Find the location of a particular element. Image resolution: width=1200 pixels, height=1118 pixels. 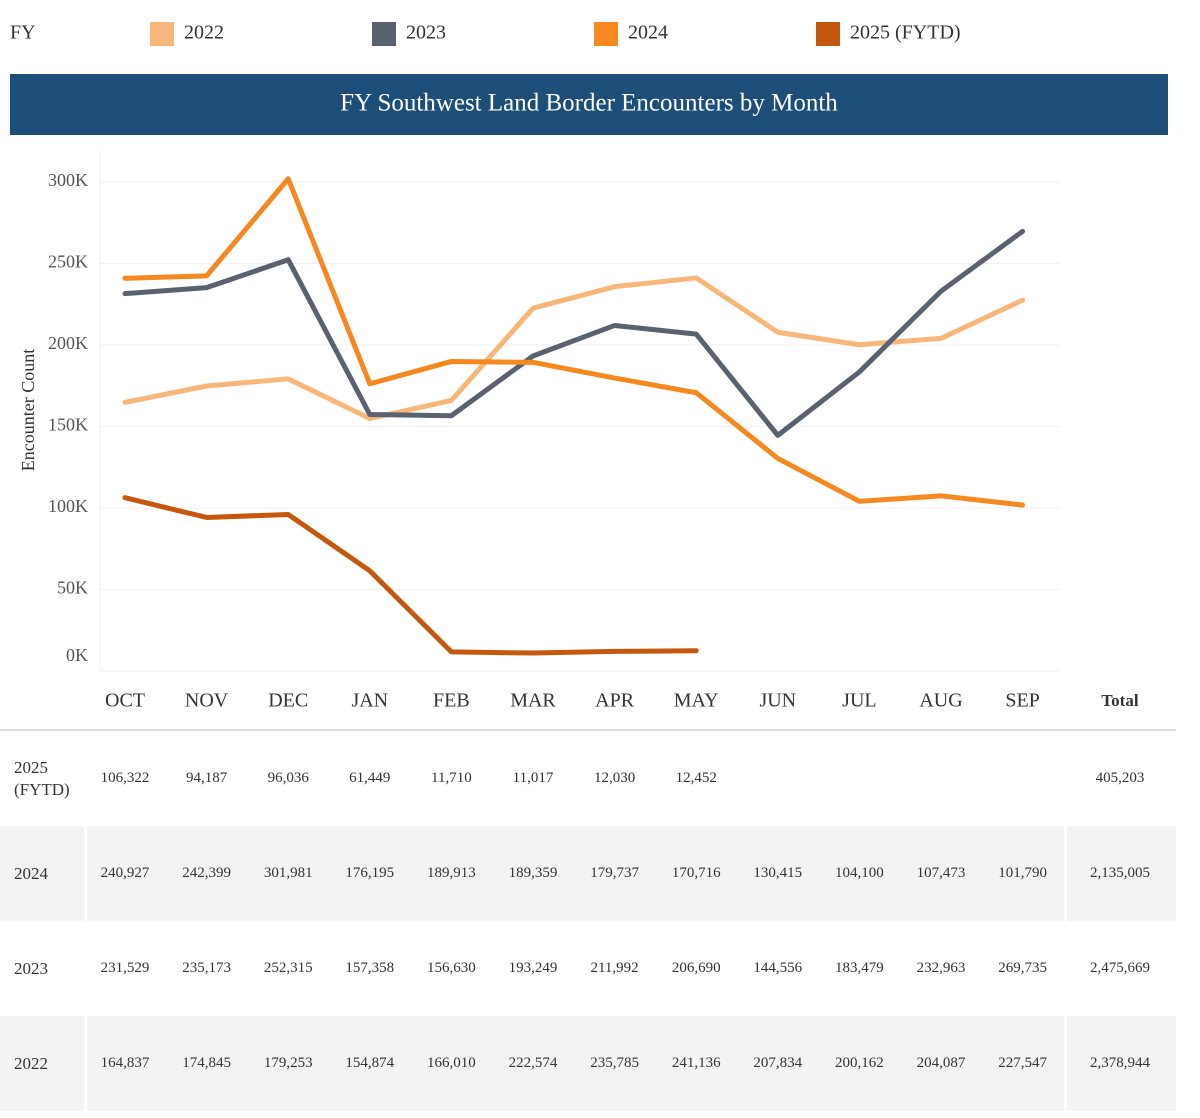

y-axis-label: Encounter Count is located at coordinates (28, 410).